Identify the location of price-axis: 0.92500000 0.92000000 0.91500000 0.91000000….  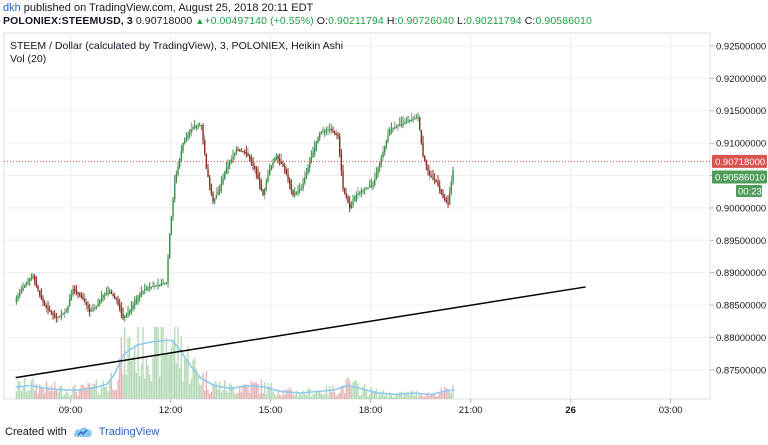
(738, 208).